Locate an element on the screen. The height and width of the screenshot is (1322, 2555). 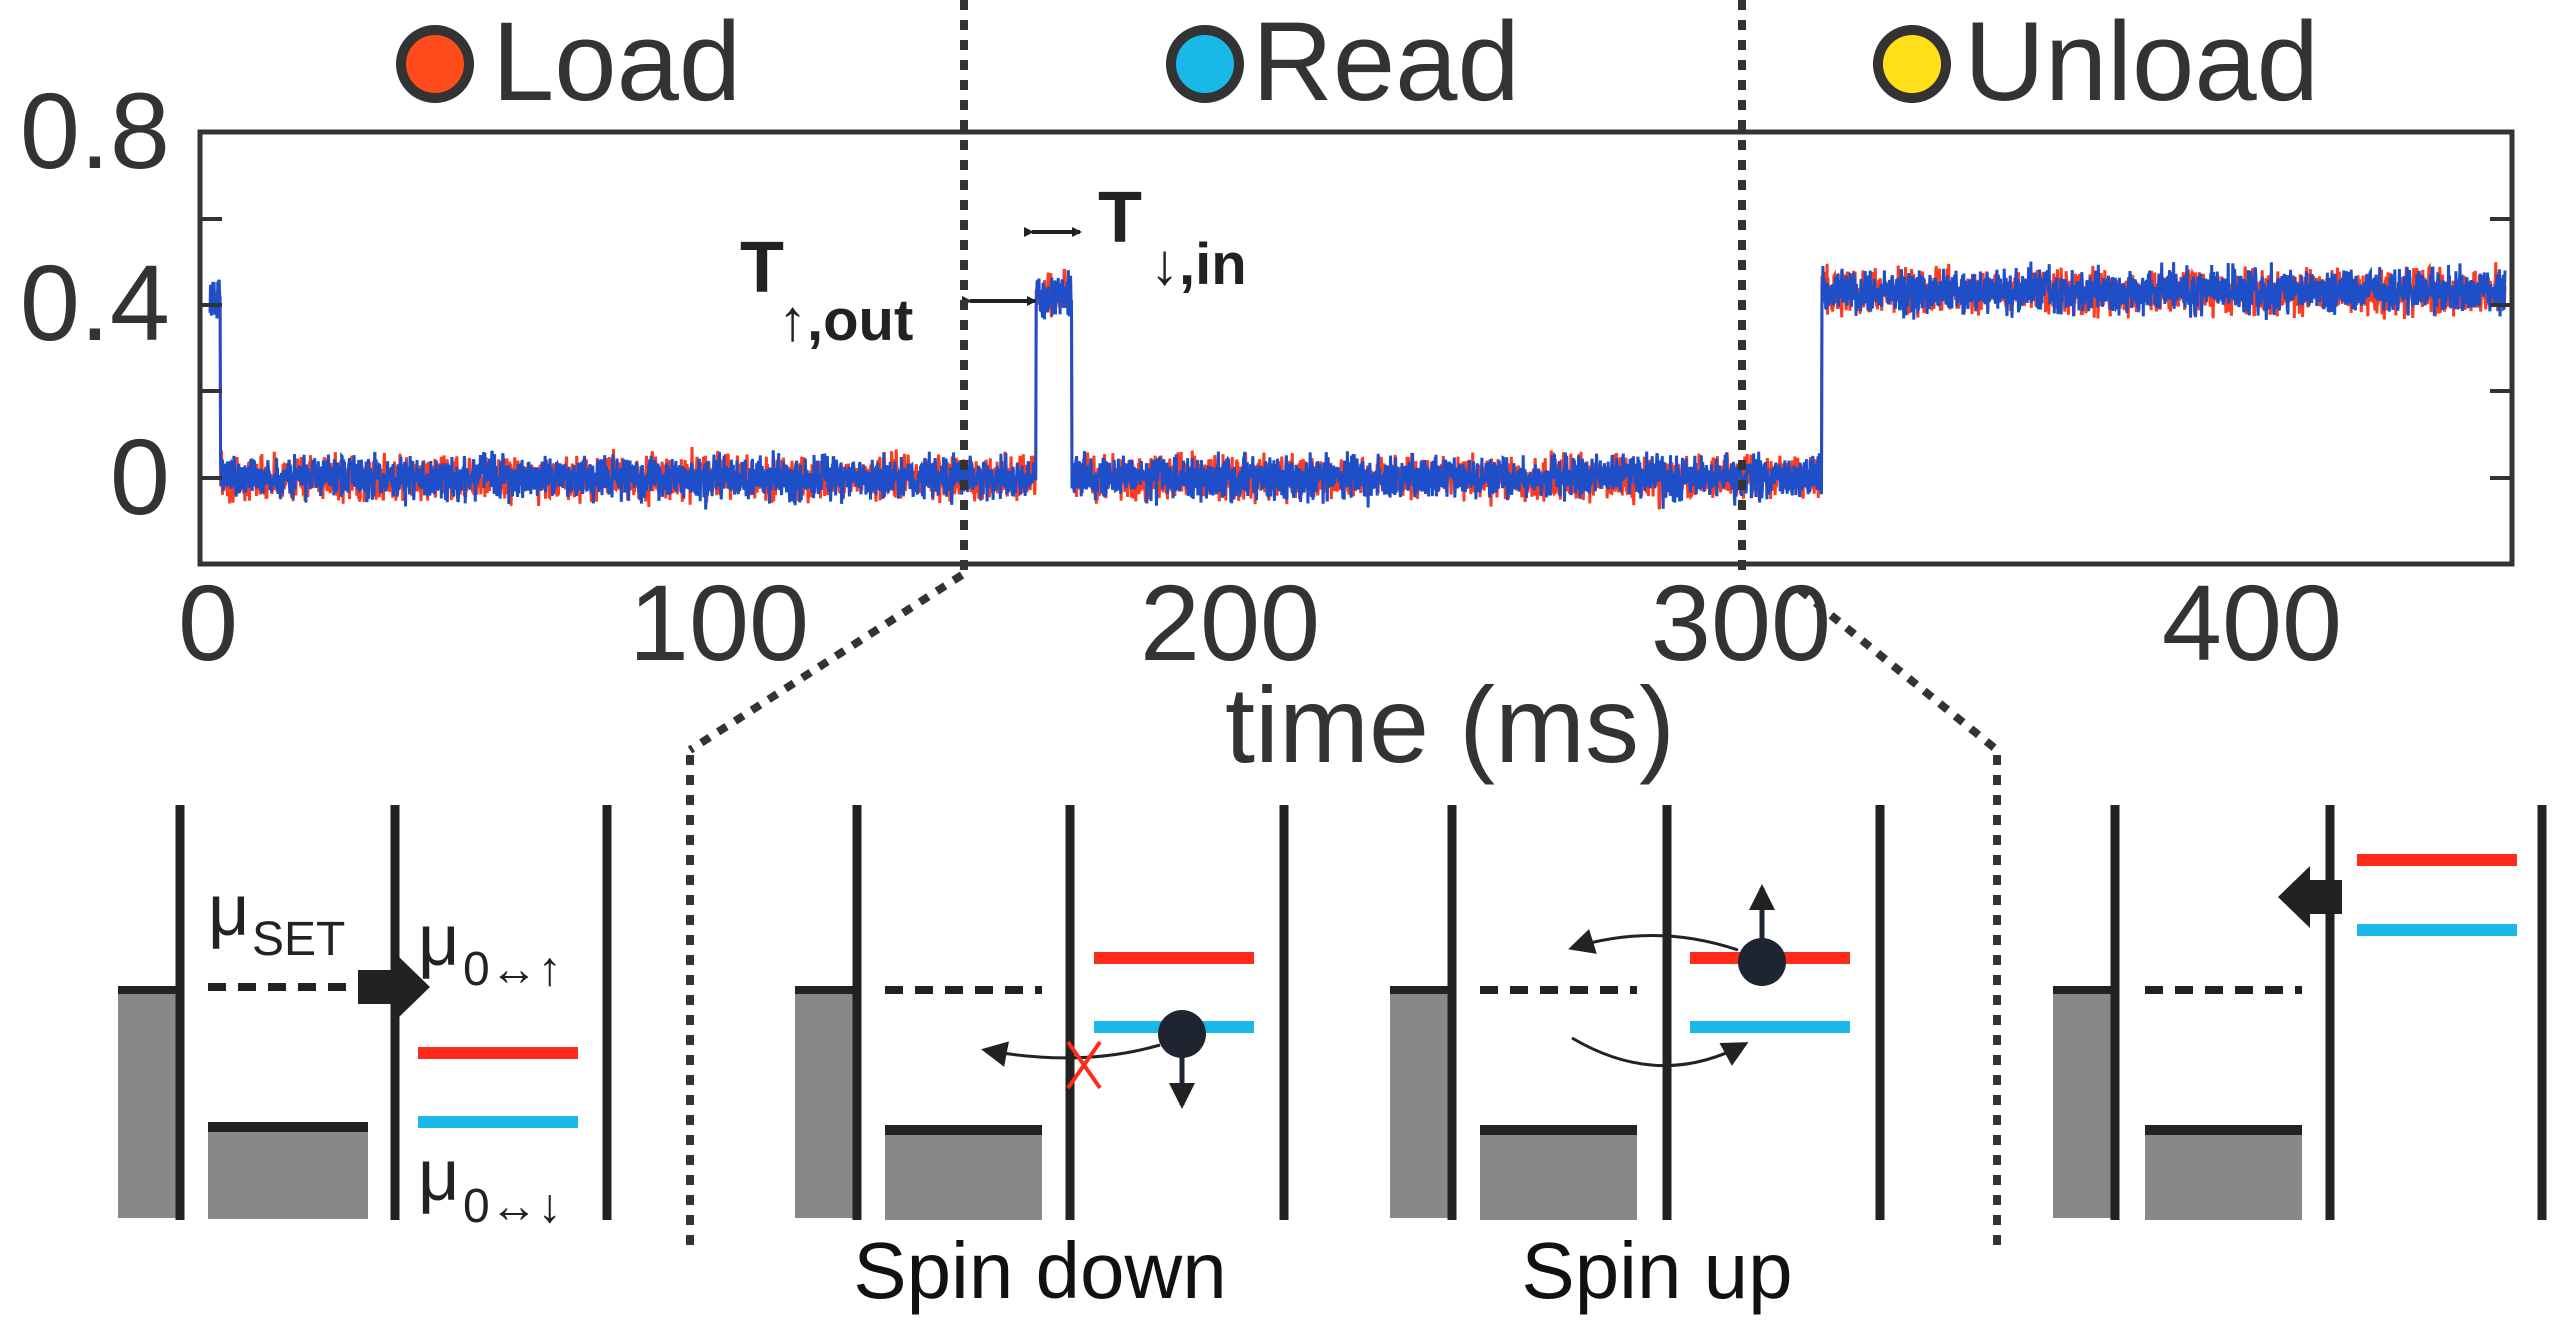
zoom-guide-right is located at coordinates (1898, 670).